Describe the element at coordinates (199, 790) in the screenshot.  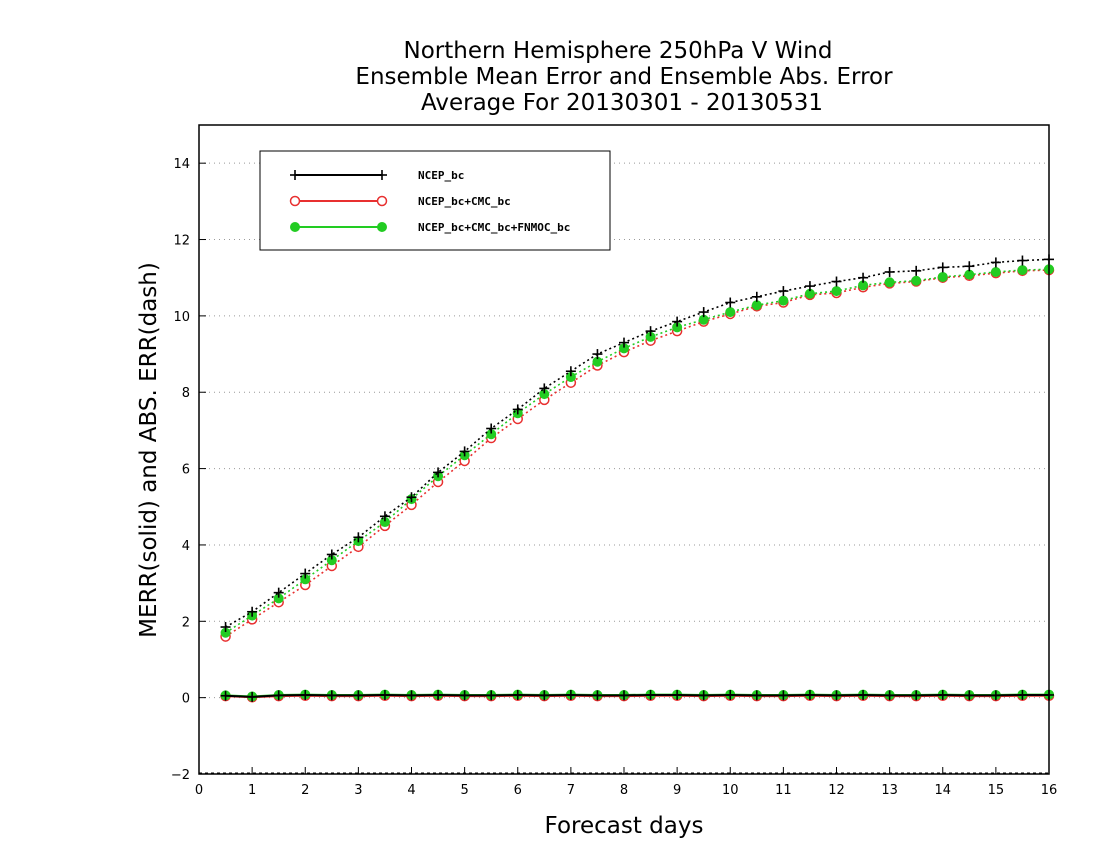
I see `x-tick-label-0: 0` at that location.